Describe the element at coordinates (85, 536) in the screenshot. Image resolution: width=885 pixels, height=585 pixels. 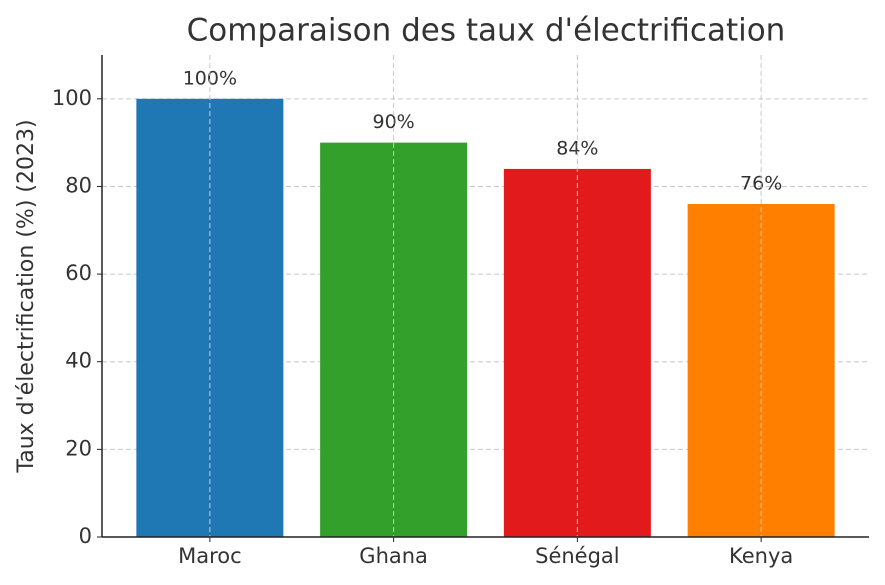
I see `y-tick-label: 0` at that location.